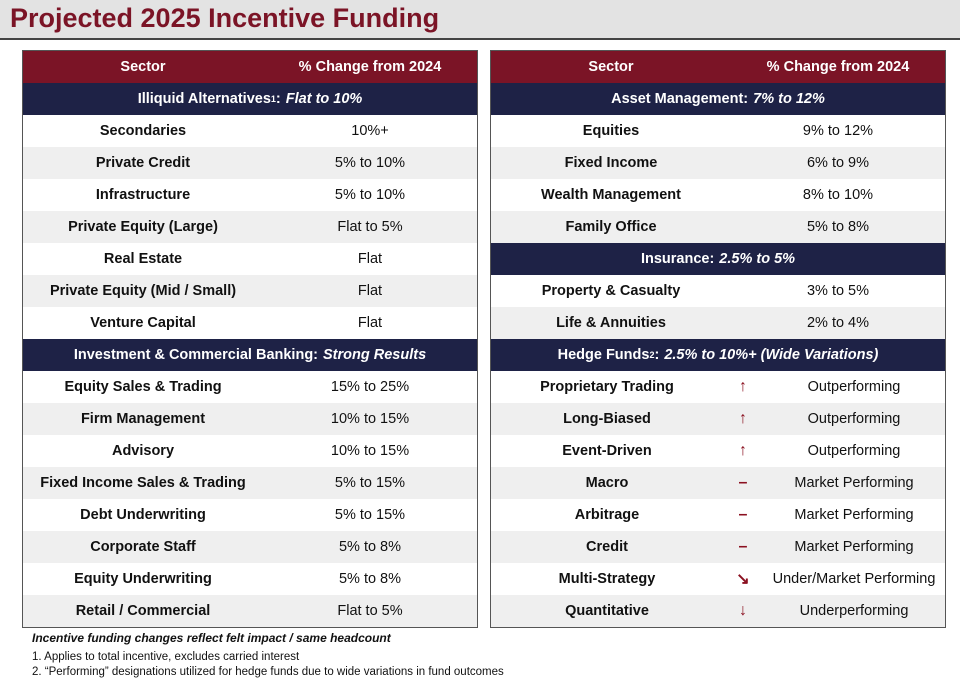 This screenshot has width=960, height=688. I want to click on table-row: Wealth Management 8% to 10%, so click(718, 195).